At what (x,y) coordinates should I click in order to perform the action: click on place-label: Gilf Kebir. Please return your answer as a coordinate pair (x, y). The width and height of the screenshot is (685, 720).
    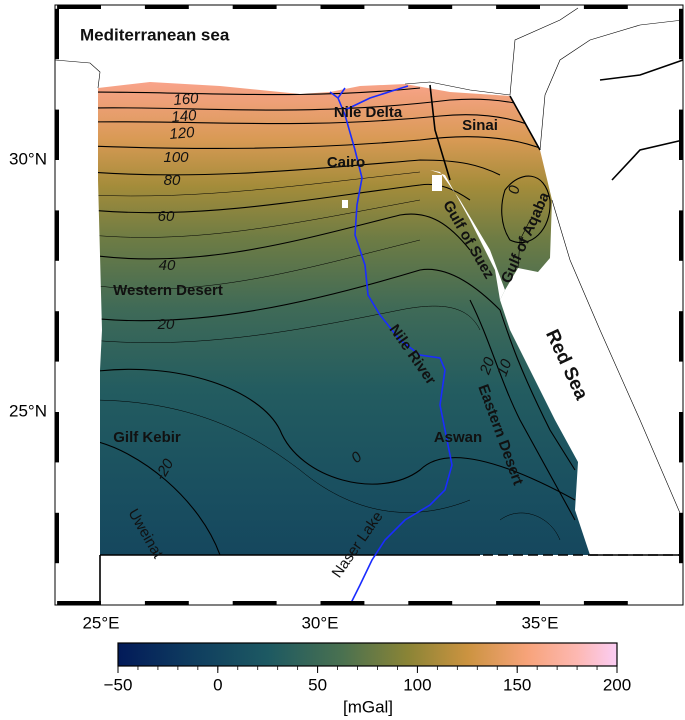
    Looking at the image, I should click on (147, 437).